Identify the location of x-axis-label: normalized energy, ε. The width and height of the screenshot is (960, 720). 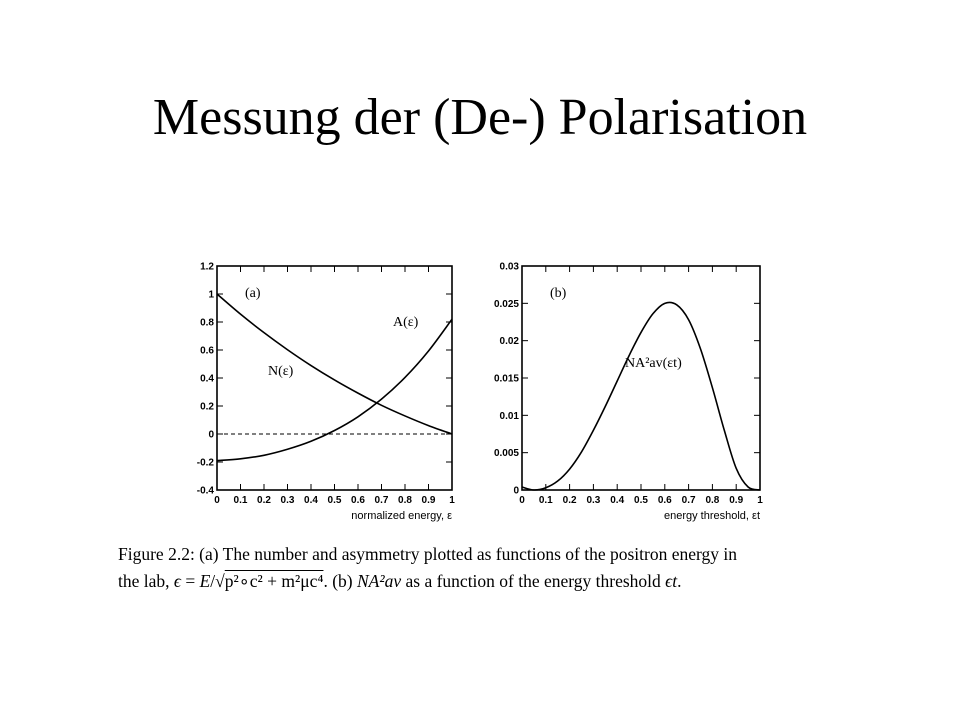
(401, 516).